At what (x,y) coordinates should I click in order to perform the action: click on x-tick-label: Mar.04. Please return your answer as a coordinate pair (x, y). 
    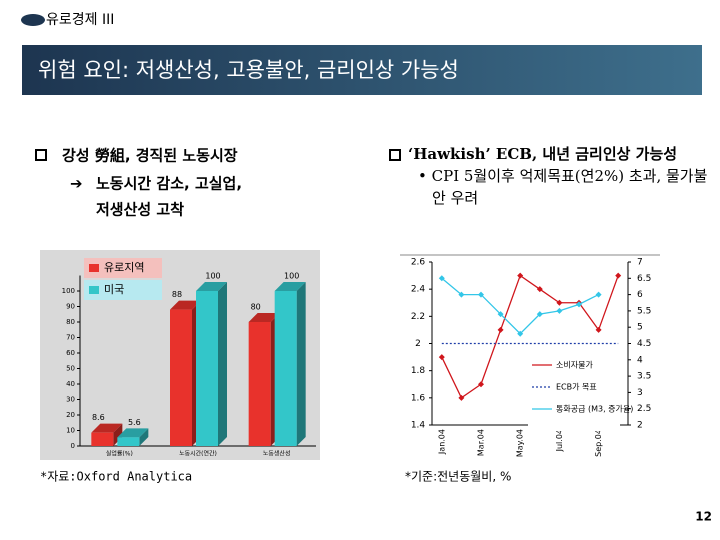
    Looking at the image, I should click on (481, 442).